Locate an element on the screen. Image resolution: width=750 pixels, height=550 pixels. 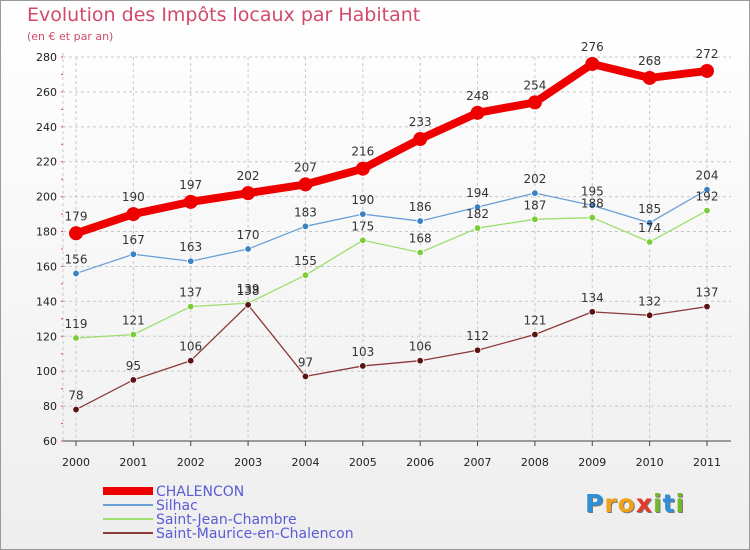
data-label: 207 is located at coordinates (305, 167).